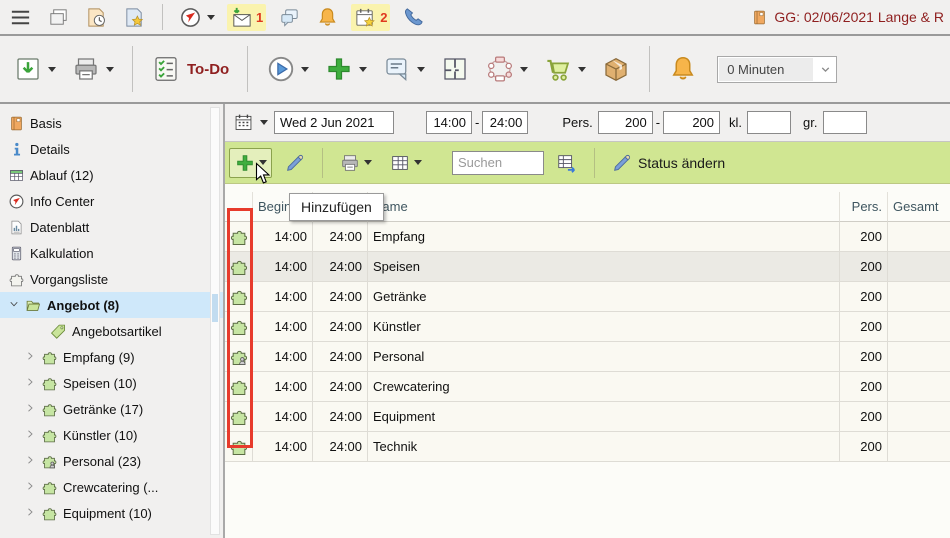 Image resolution: width=950 pixels, height=538 pixels. I want to click on add-button, so click(250, 162).